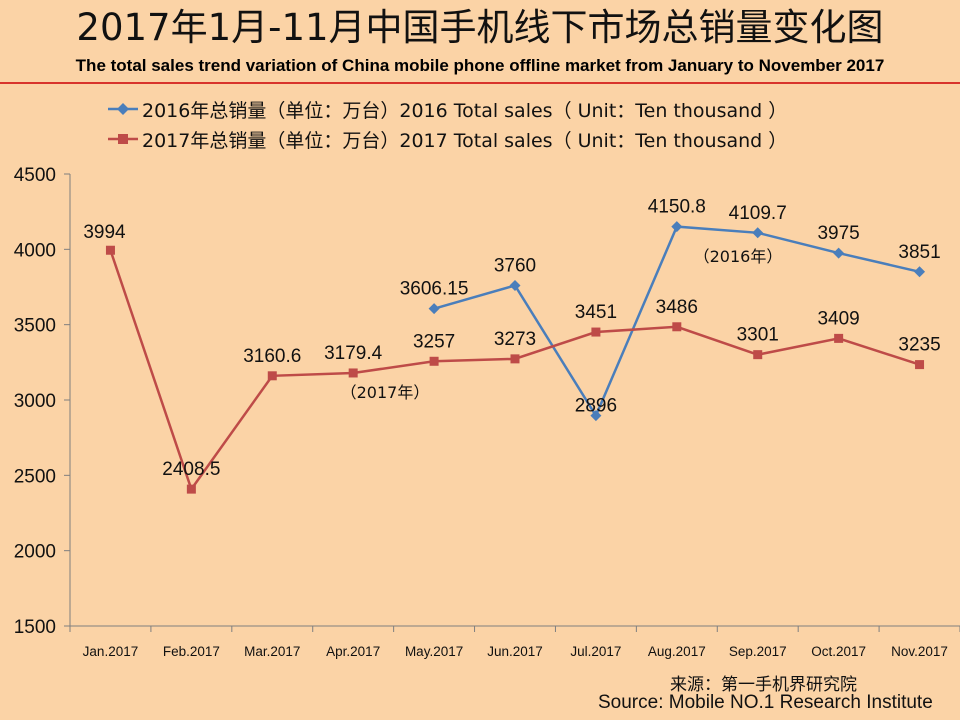 Image resolution: width=960 pixels, height=720 pixels. I want to click on data-label-2017: 3301, so click(758, 335).